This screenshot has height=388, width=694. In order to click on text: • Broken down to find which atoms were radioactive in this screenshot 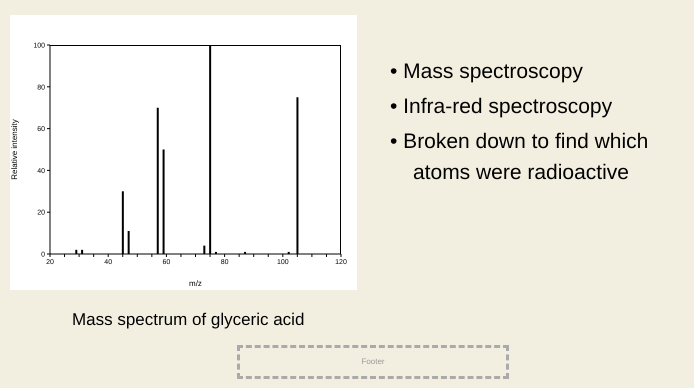, I will do `click(520, 157)`.